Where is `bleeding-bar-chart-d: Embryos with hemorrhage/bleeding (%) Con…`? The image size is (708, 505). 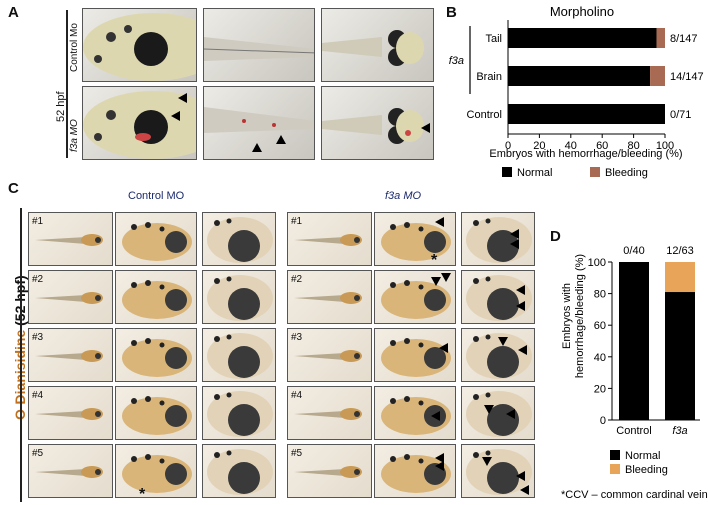 bleeding-bar-chart-d: Embryos with hemorrhage/bleeding (%) Con… is located at coordinates (634, 373).